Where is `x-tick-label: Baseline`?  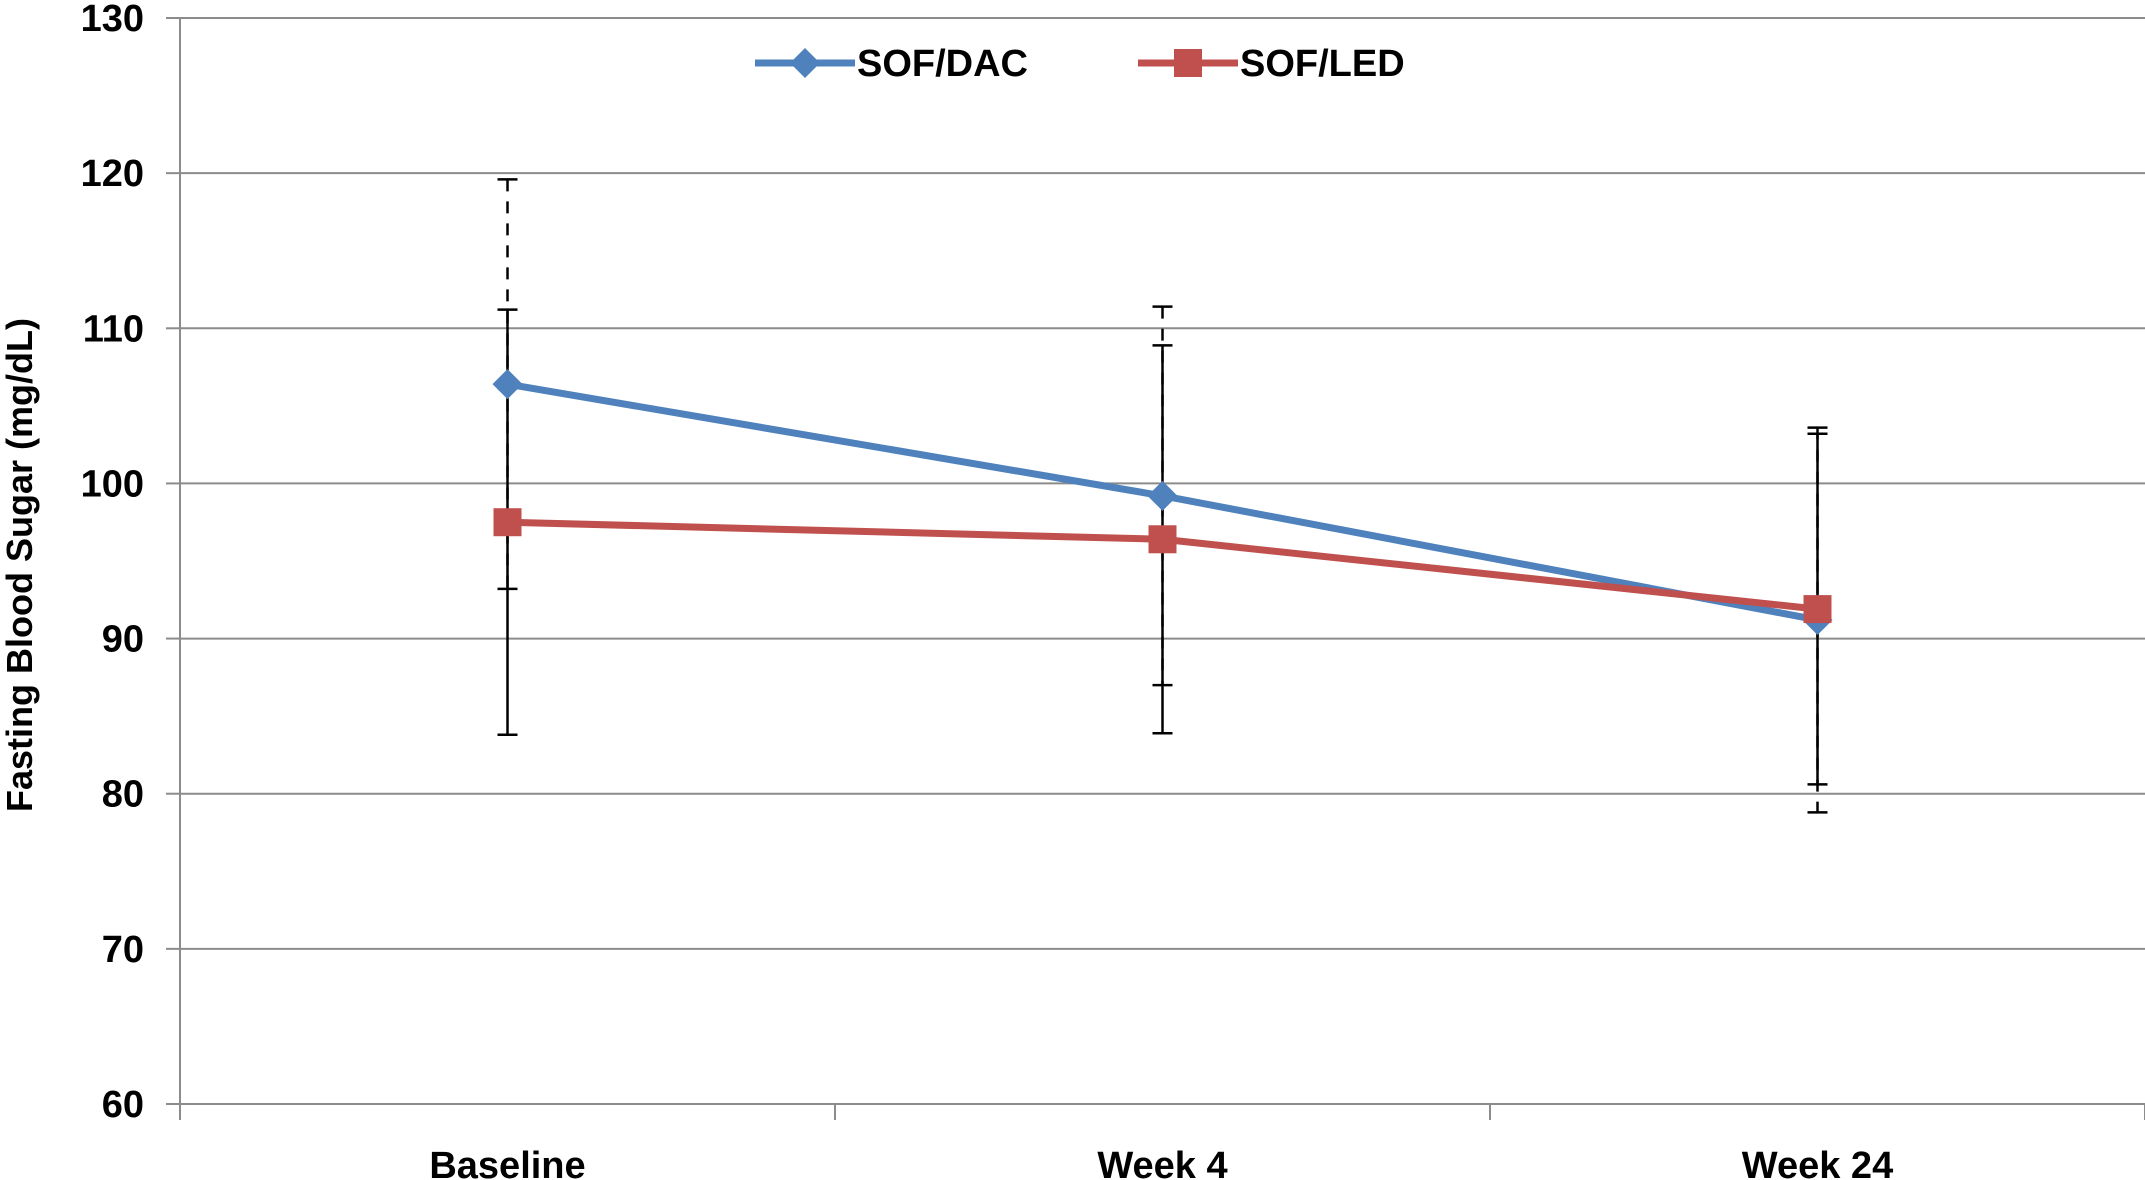 x-tick-label: Baseline is located at coordinates (507, 1162).